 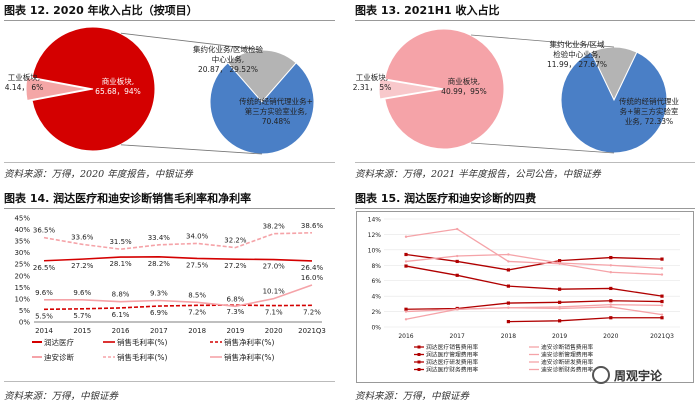 I want to click on figure-12-title: 图表 12. 2020 年收入占比（按项目）, so click(x=101, y=10).